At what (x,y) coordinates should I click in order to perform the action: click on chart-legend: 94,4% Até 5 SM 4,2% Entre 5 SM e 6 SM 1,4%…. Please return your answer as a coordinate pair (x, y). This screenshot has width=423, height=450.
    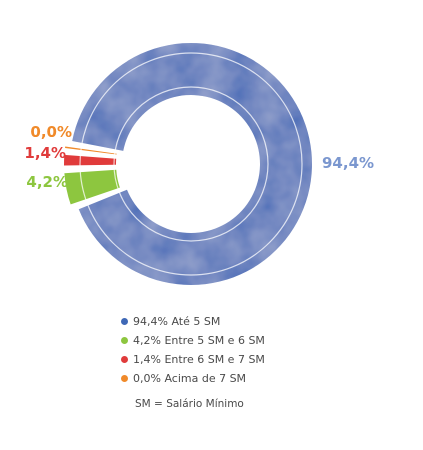
    Looking at the image, I should click on (193, 350).